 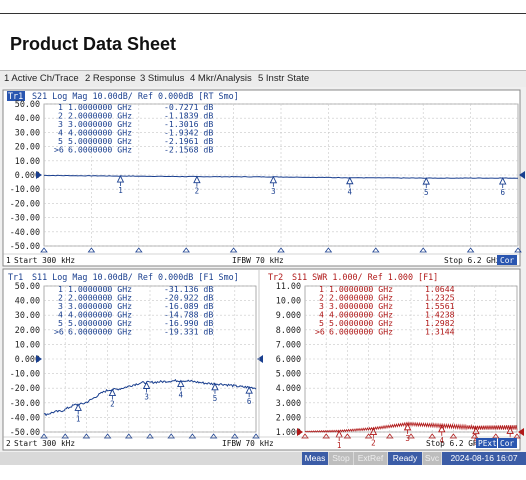 I want to click on cor-badge, so click(x=507, y=443).